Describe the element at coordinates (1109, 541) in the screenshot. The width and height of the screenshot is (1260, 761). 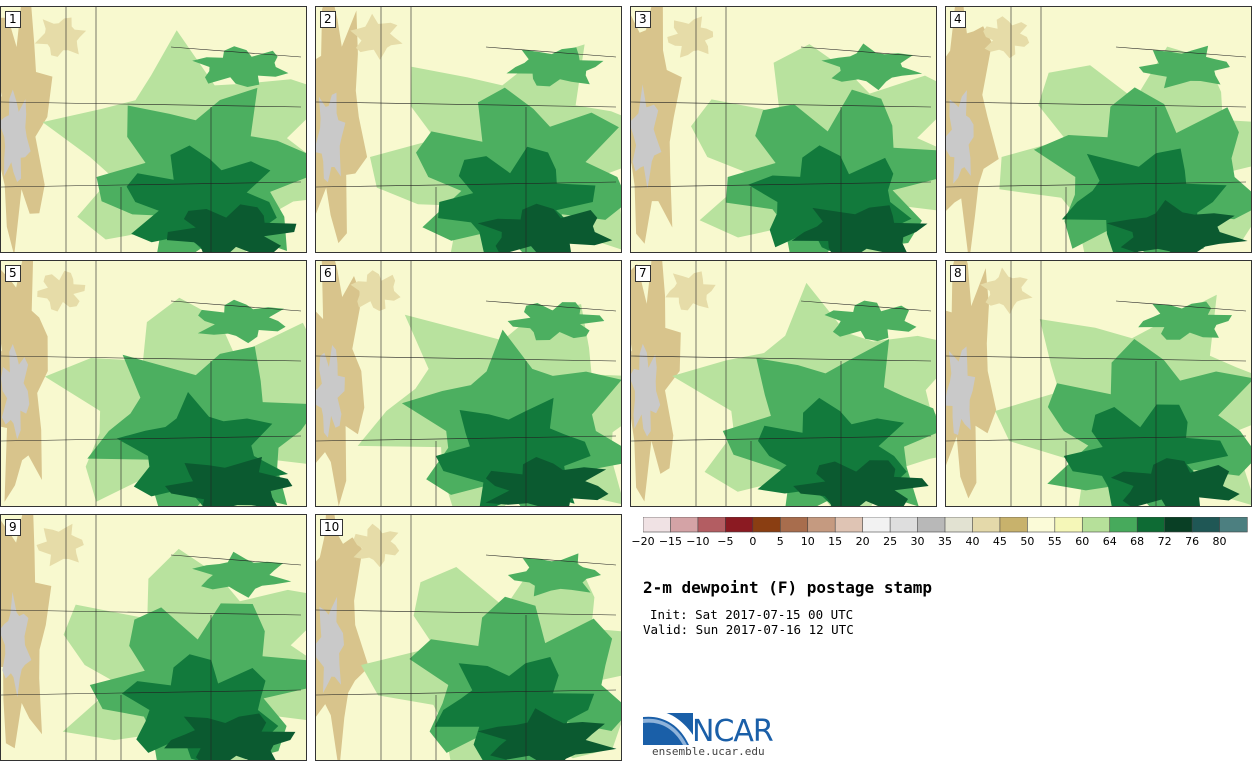
I see `colorbar-tick-label: 64` at that location.